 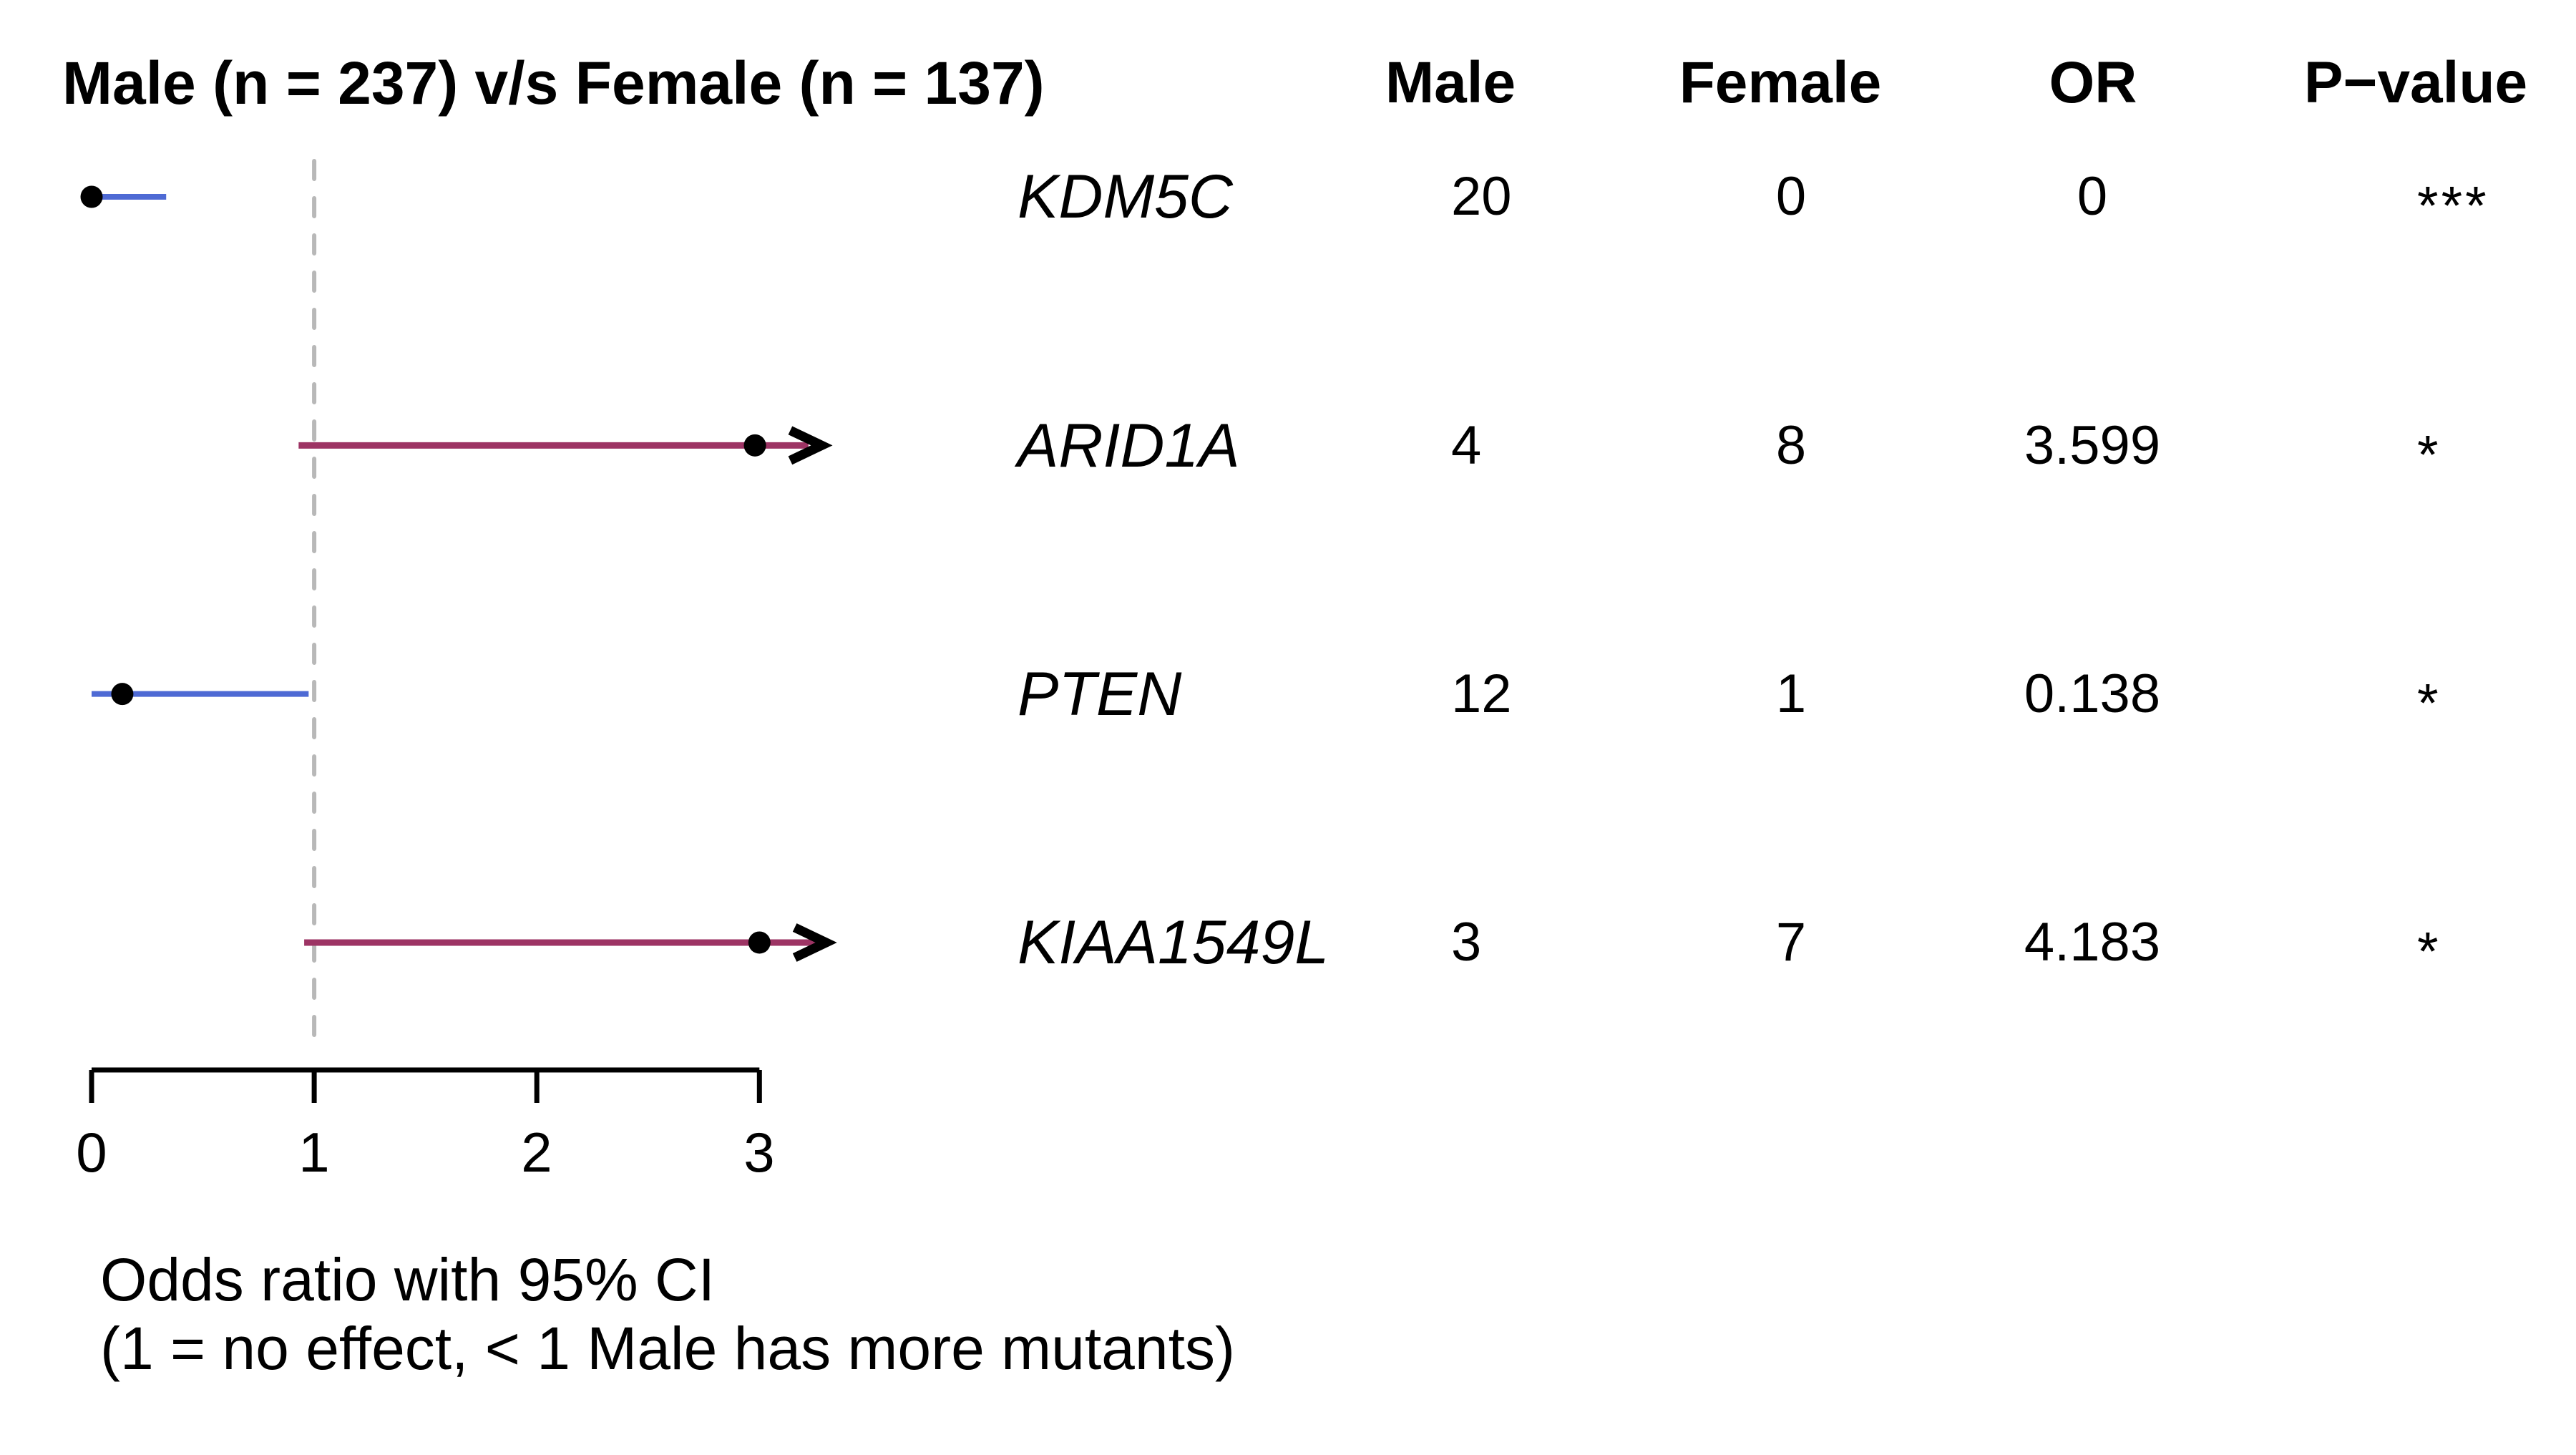 I want to click on odds-ratio: 3.599, so click(x=2092, y=445).